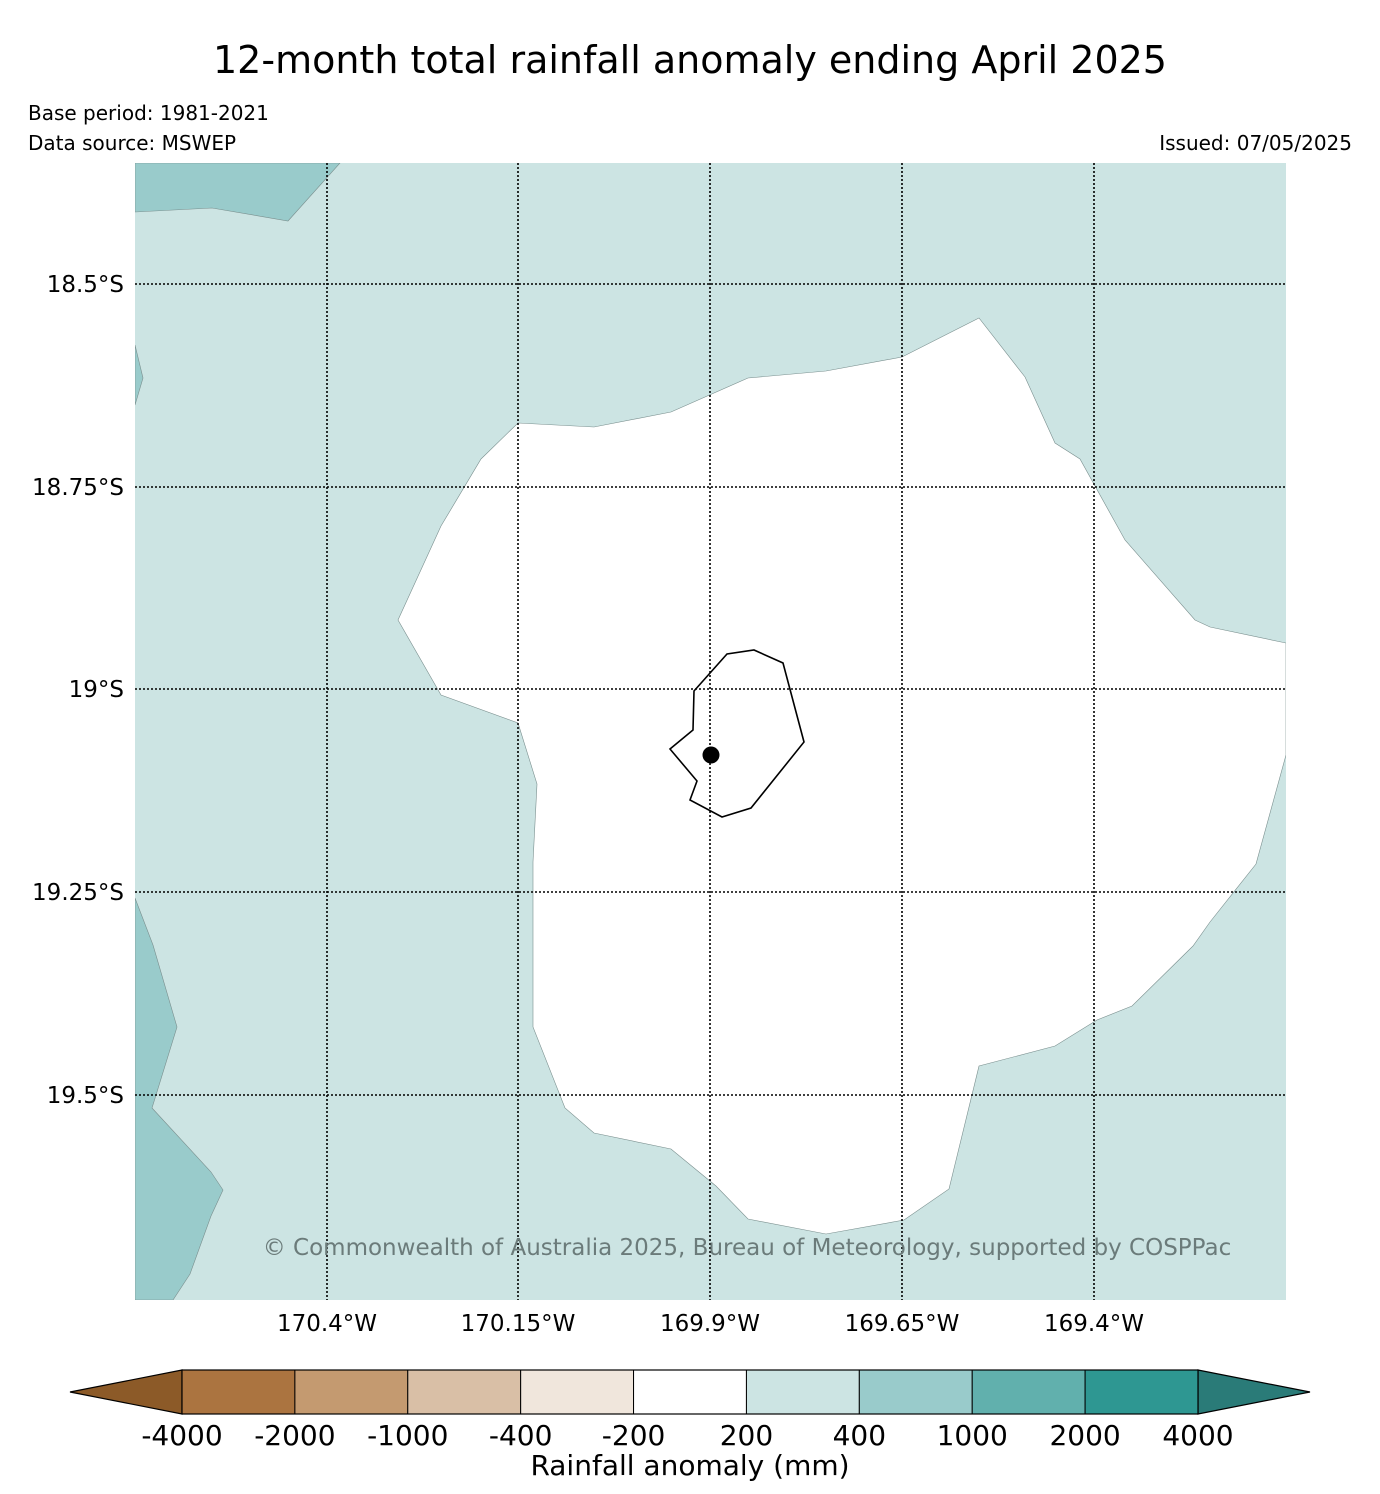 This screenshot has height=1494, width=1380. Describe the element at coordinates (148, 113) in the screenshot. I see `base-period-text: Base period: 1981-2021` at that location.